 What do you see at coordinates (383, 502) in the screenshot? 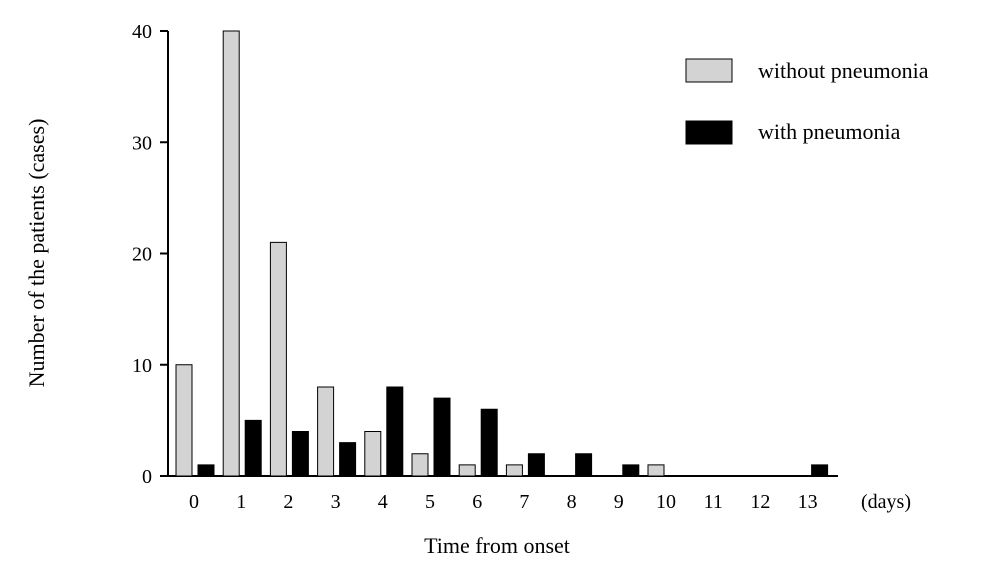
I see `x-tick-label: 4` at bounding box center [383, 502].